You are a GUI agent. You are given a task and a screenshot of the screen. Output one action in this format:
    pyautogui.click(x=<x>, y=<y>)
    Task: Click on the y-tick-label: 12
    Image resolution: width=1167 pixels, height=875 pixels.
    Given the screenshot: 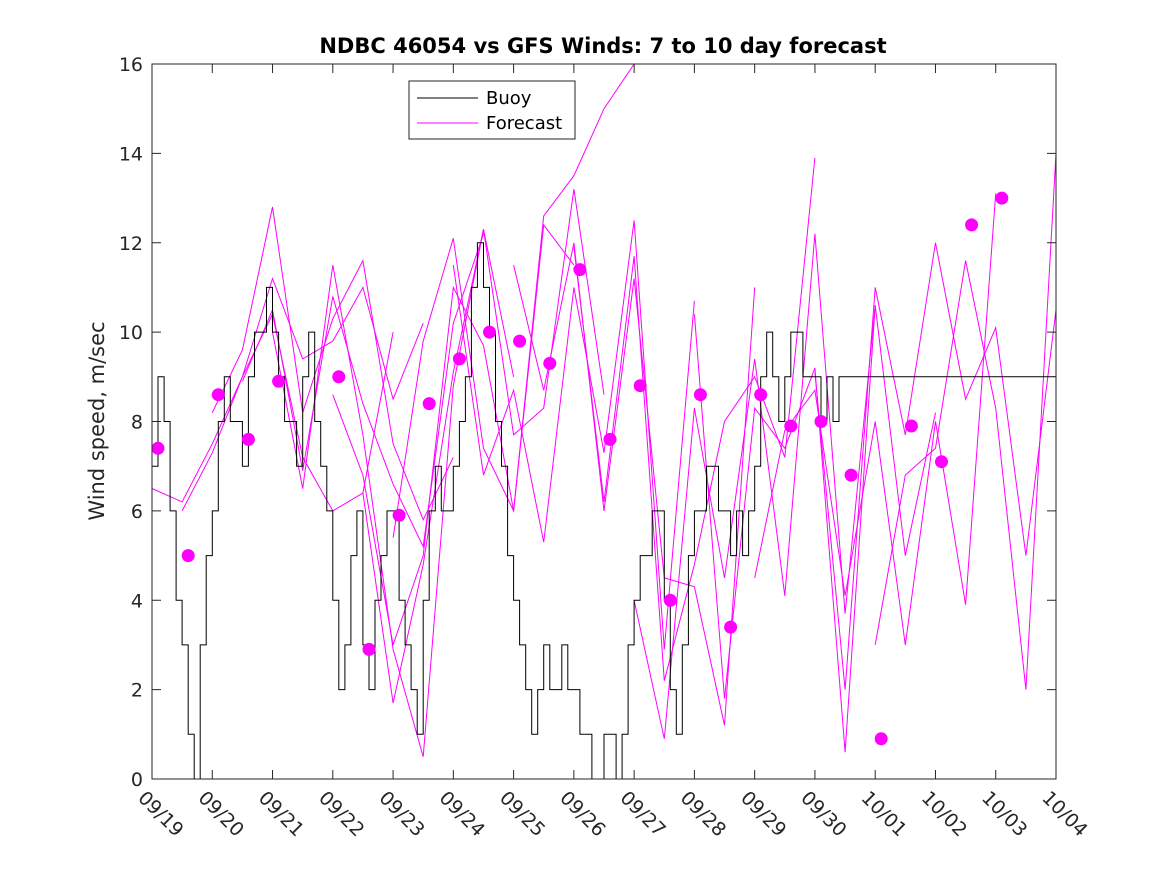 What is the action you would take?
    pyautogui.click(x=131, y=244)
    